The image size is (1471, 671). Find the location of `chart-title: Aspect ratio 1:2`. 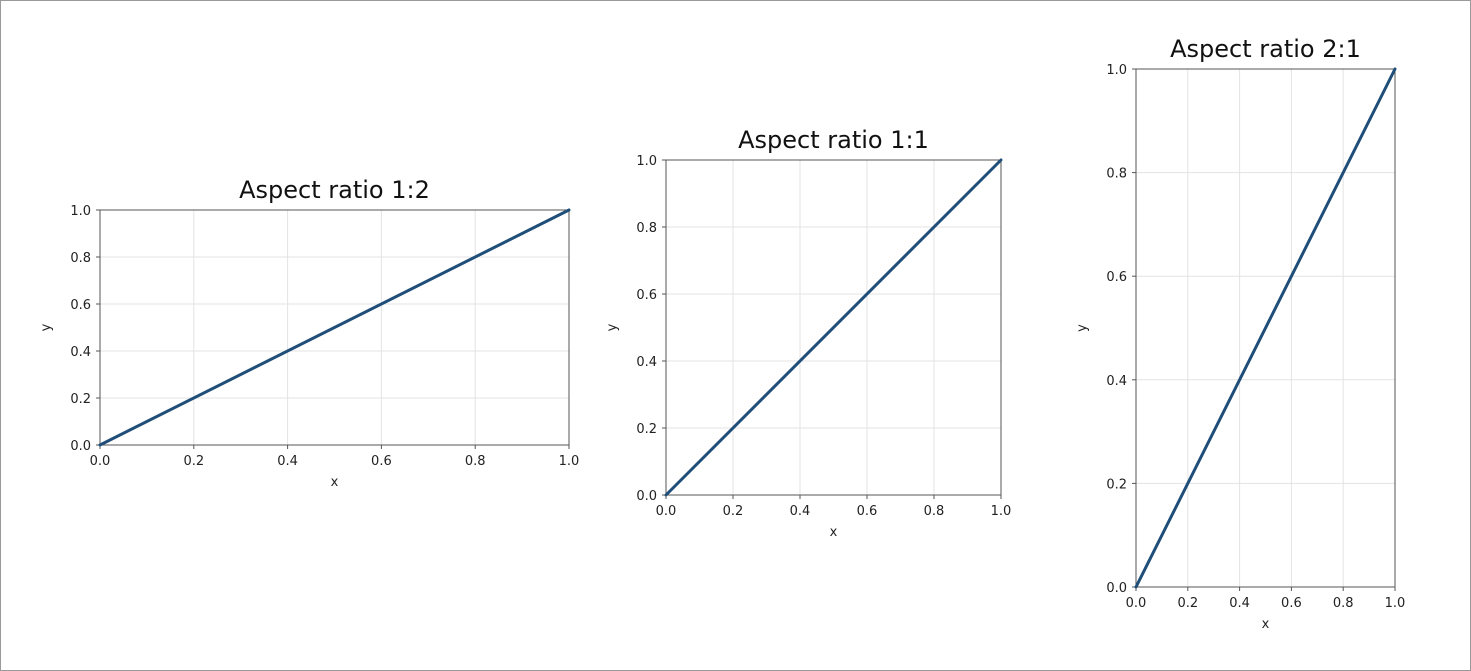

chart-title: Aspect ratio 1:2 is located at coordinates (334, 190).